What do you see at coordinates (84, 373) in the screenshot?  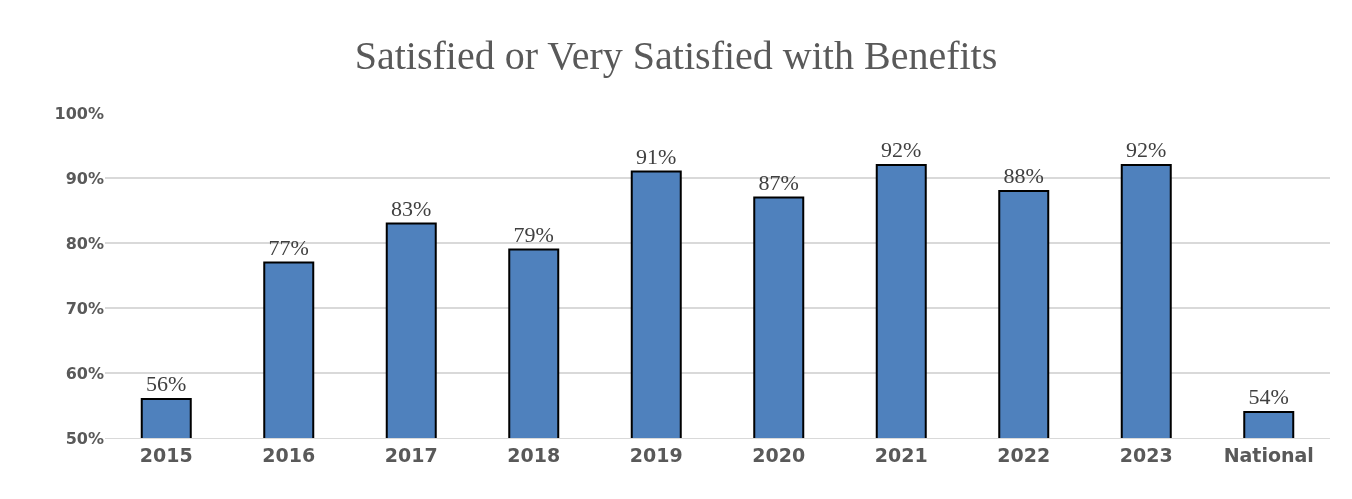 I see `y-tick-label: 60%` at bounding box center [84, 373].